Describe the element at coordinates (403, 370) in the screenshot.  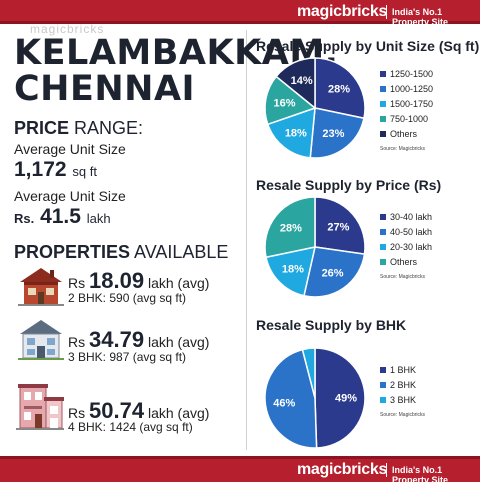
I see `legend-label: 1 BHK` at that location.